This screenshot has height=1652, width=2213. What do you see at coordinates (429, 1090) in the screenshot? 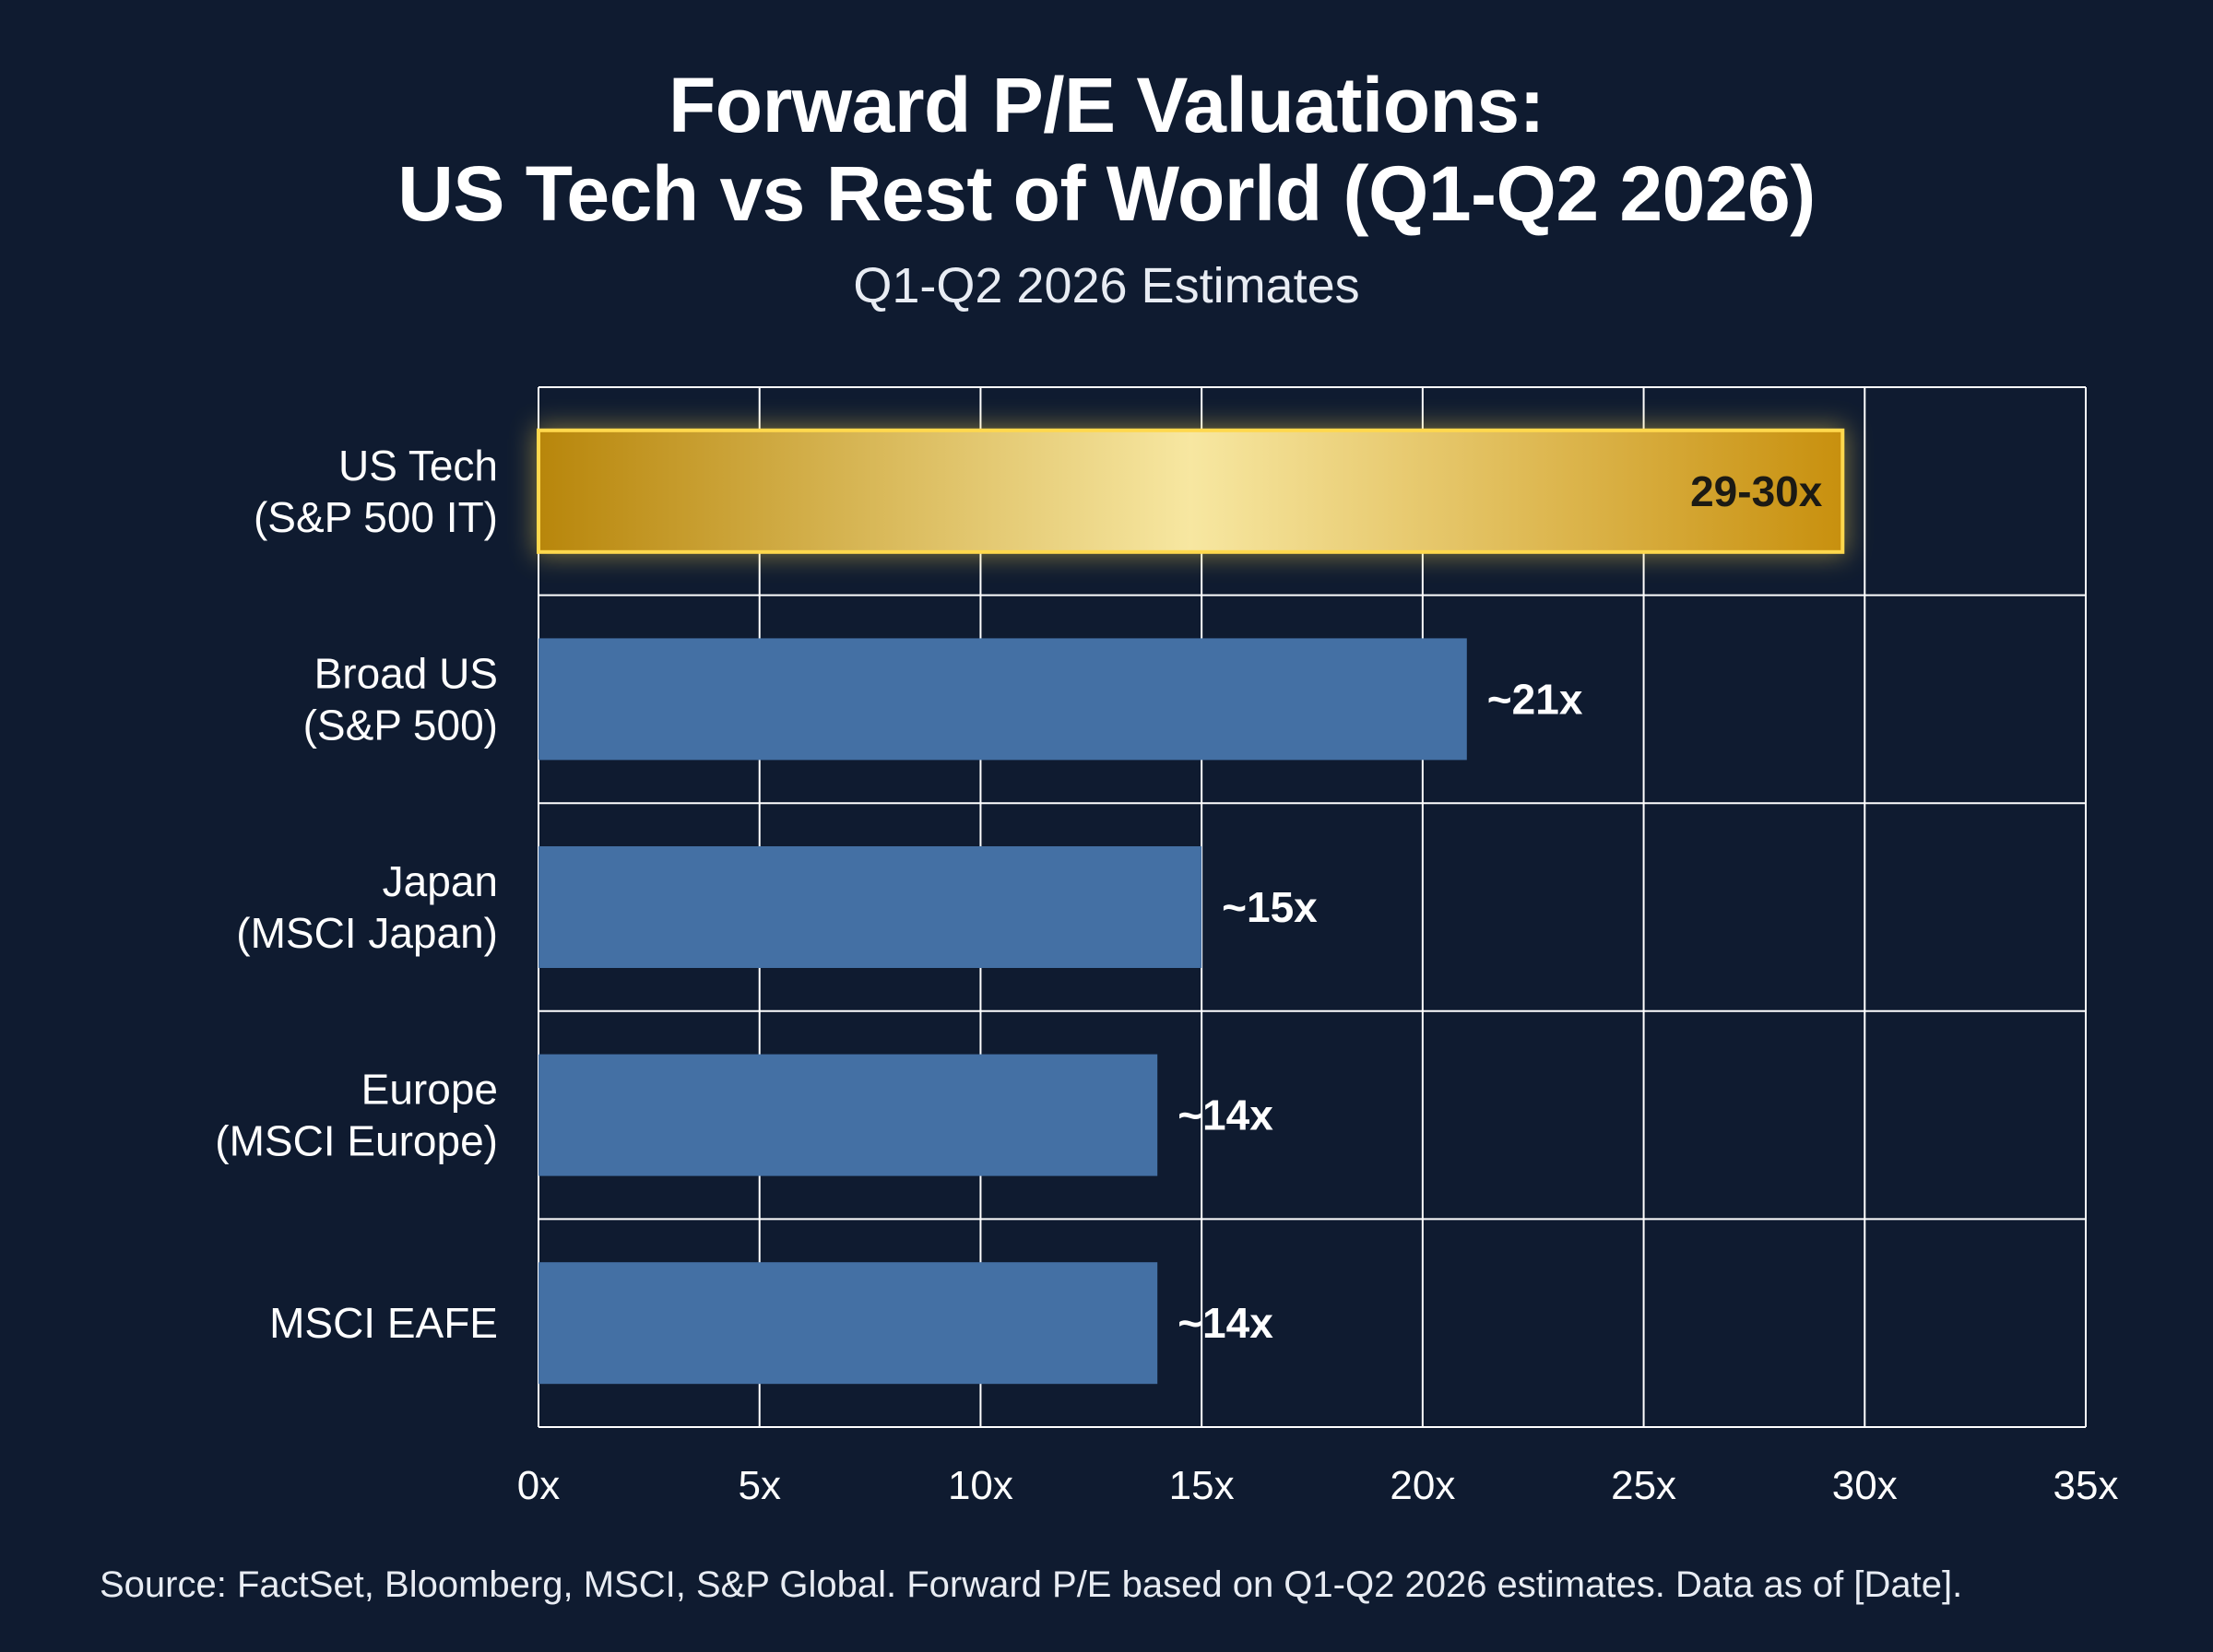
I see `category-label: Europe` at bounding box center [429, 1090].